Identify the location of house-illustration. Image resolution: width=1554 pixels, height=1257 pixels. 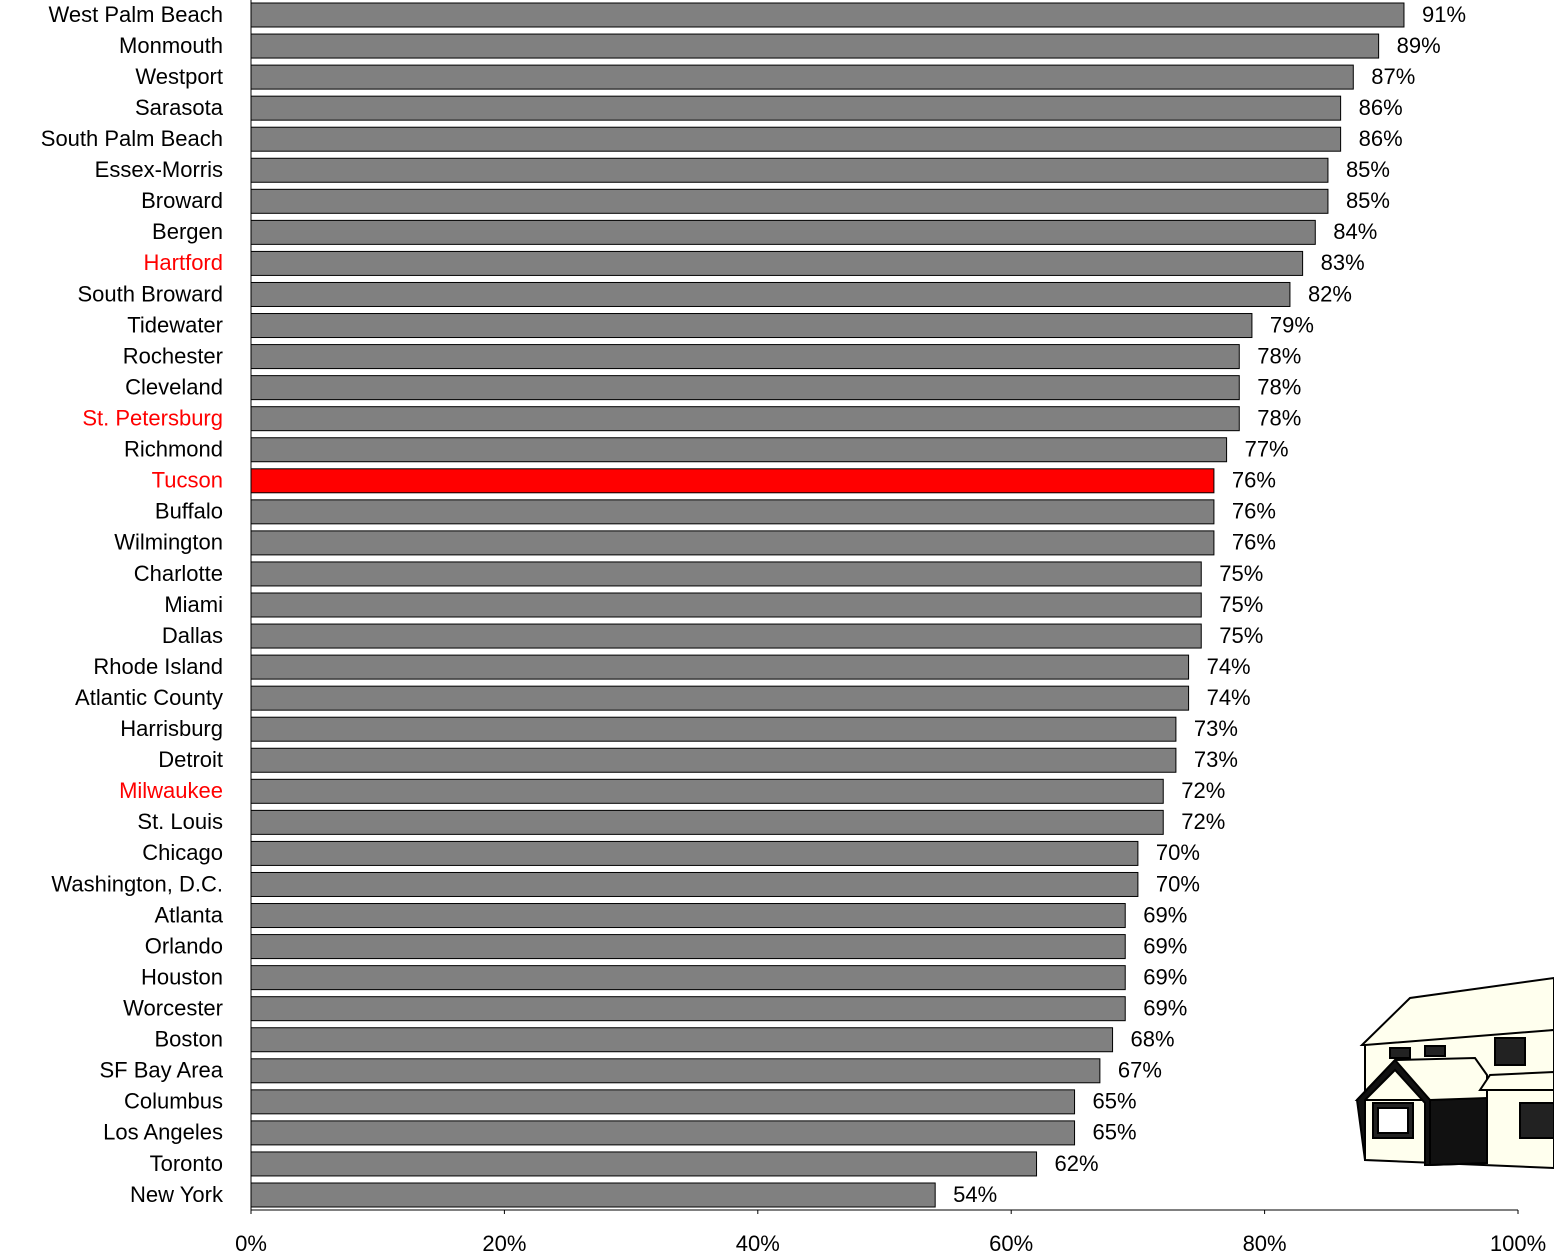
(1454, 1073).